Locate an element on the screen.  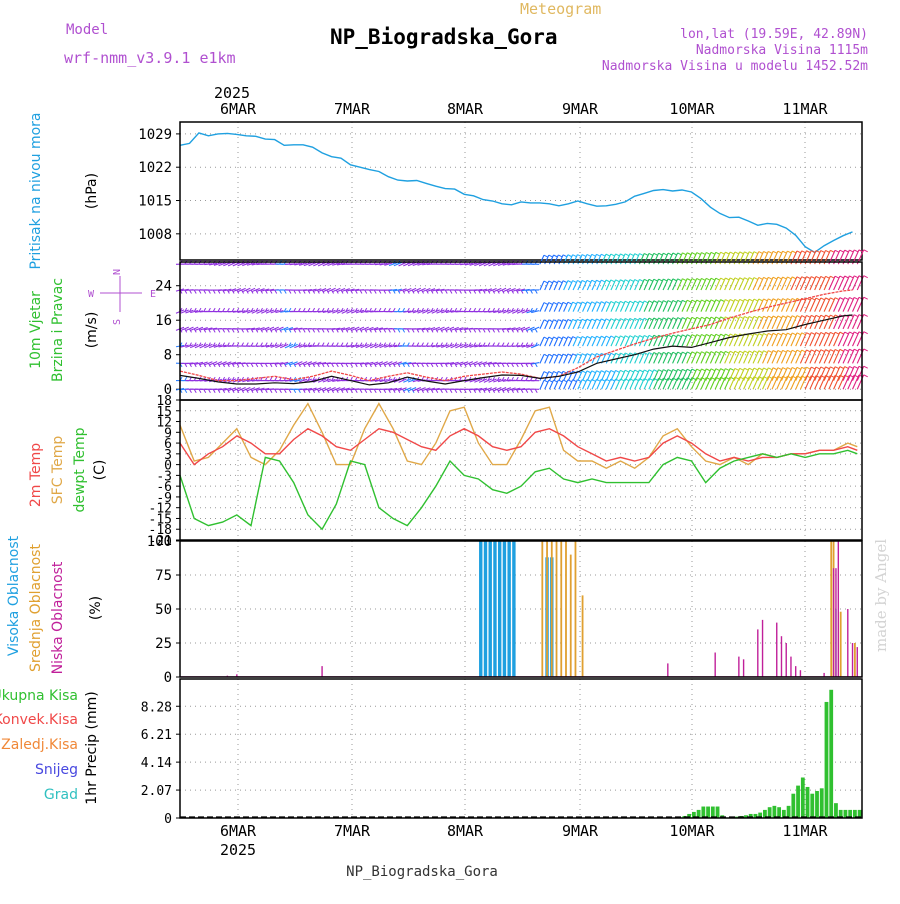
mid-cloud-title: Srednja Oblacnost is located at coordinates (36, 608).